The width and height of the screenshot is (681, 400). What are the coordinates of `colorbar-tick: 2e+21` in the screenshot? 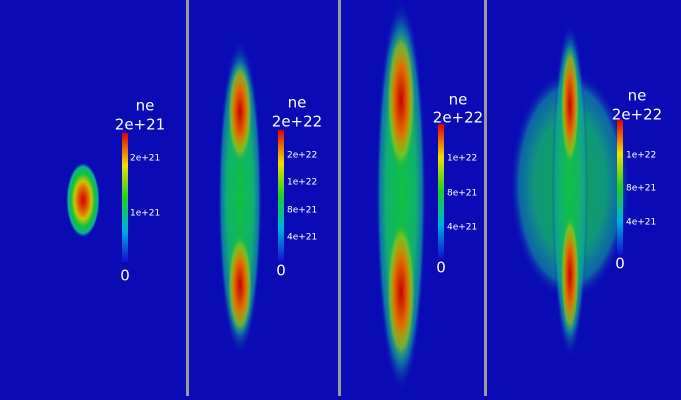 It's located at (145, 159).